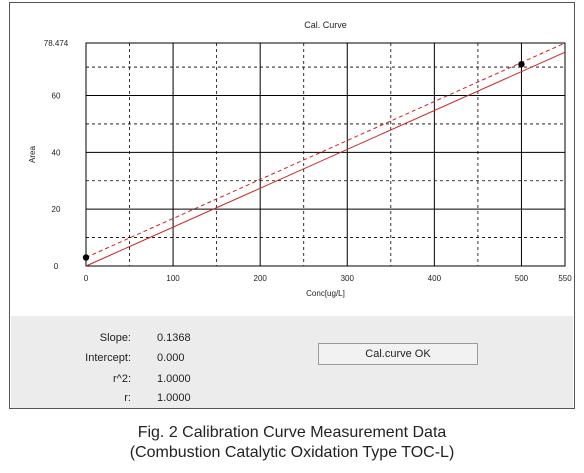 This screenshot has width=584, height=473. What do you see at coordinates (325, 25) in the screenshot?
I see `chart-title: Cal. Curve` at bounding box center [325, 25].